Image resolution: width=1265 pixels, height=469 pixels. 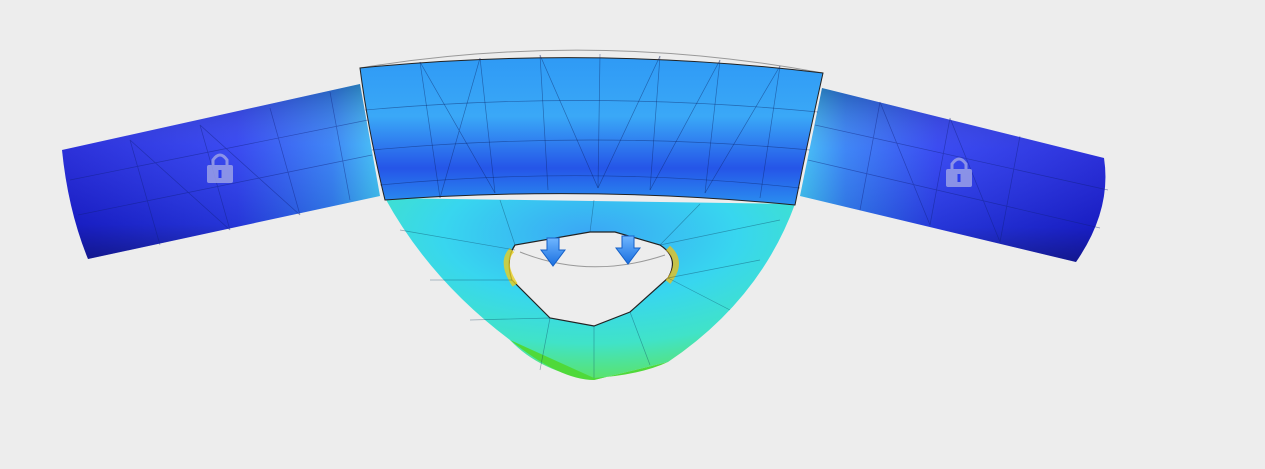 I want to click on reference-outline, so click(x=591, y=61).